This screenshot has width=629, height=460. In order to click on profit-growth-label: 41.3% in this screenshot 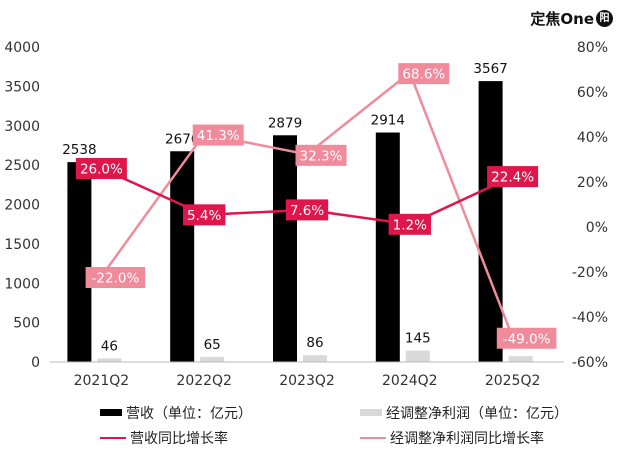, I will do `click(218, 136)`.